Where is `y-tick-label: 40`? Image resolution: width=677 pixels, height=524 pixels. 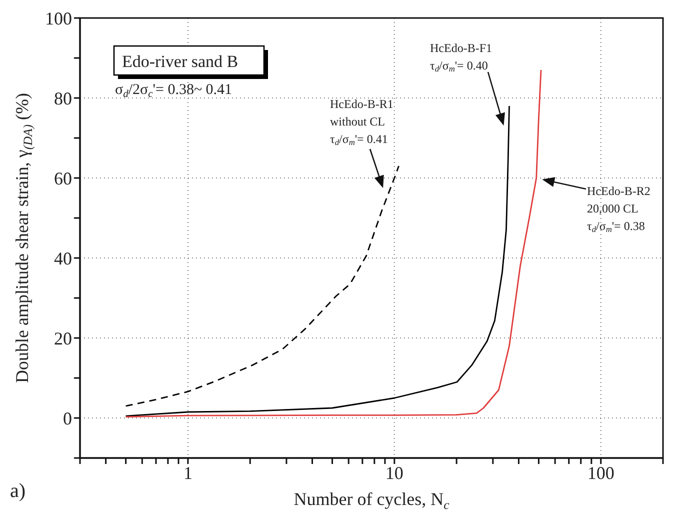 y-tick-label: 40 is located at coordinates (63, 258).